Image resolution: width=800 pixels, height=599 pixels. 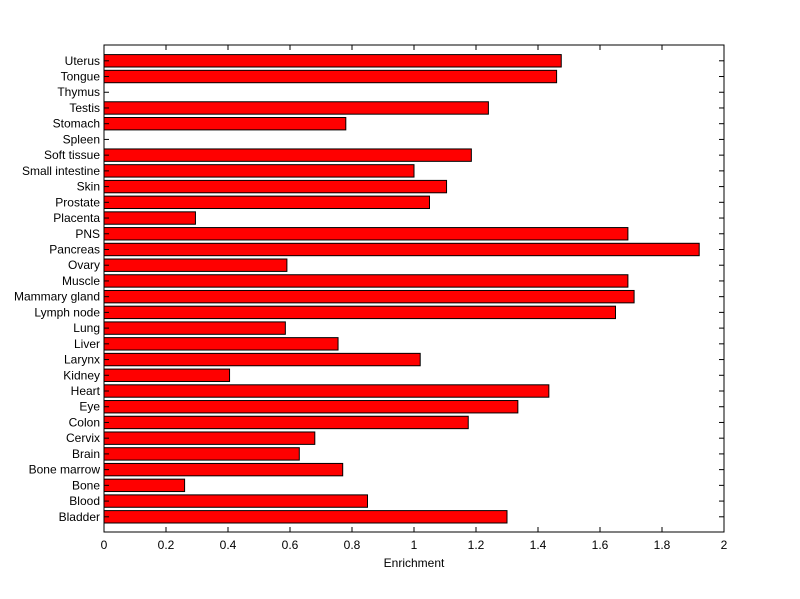 I want to click on x-tick-label: 1.4, so click(x=538, y=545).